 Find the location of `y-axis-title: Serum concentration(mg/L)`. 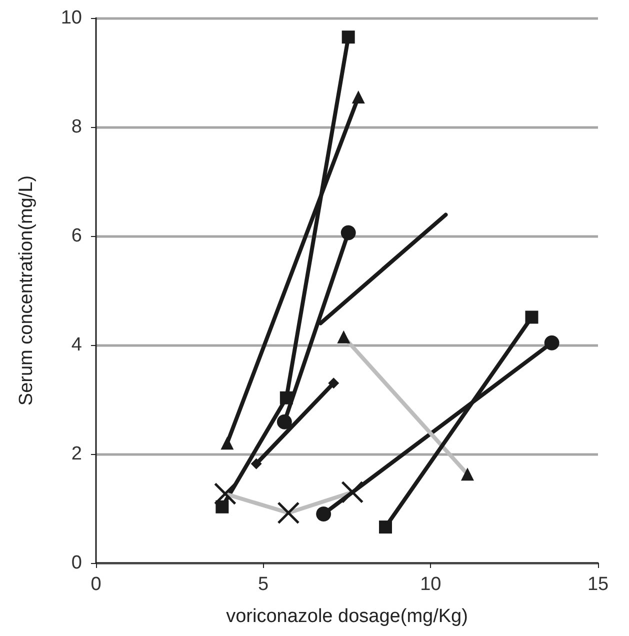

y-axis-title: Serum concentration(mg/L) is located at coordinates (26, 290).